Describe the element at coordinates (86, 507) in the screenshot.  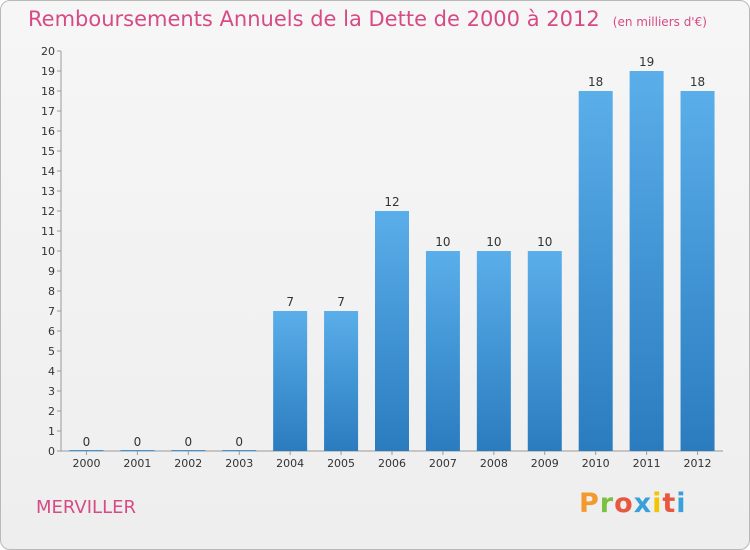
I see `commune-name: MERVILLER` at that location.